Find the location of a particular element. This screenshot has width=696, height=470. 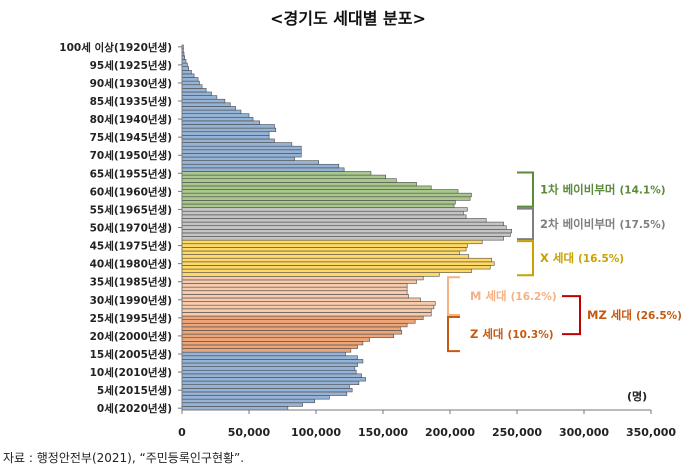

unit-label: (명) is located at coordinates (637, 396).